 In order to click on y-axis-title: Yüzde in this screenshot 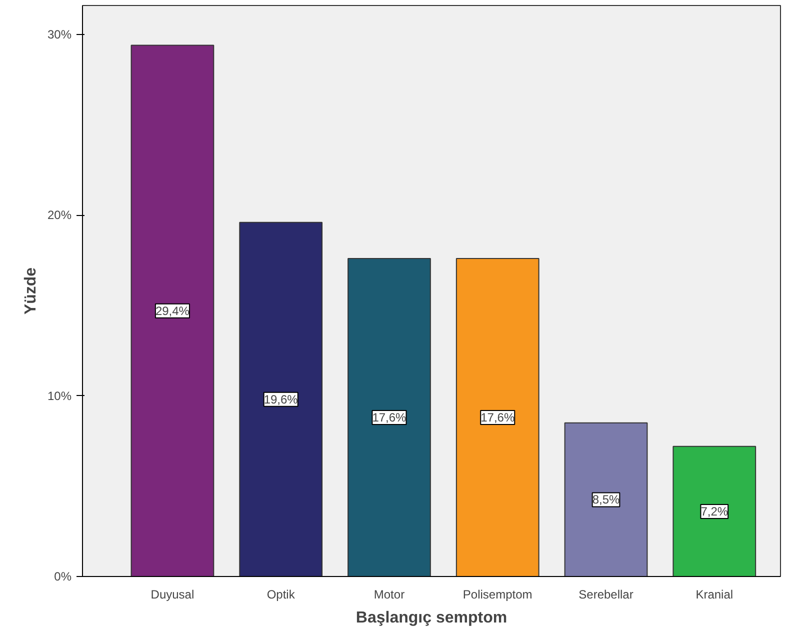, I will do `click(31, 291)`.